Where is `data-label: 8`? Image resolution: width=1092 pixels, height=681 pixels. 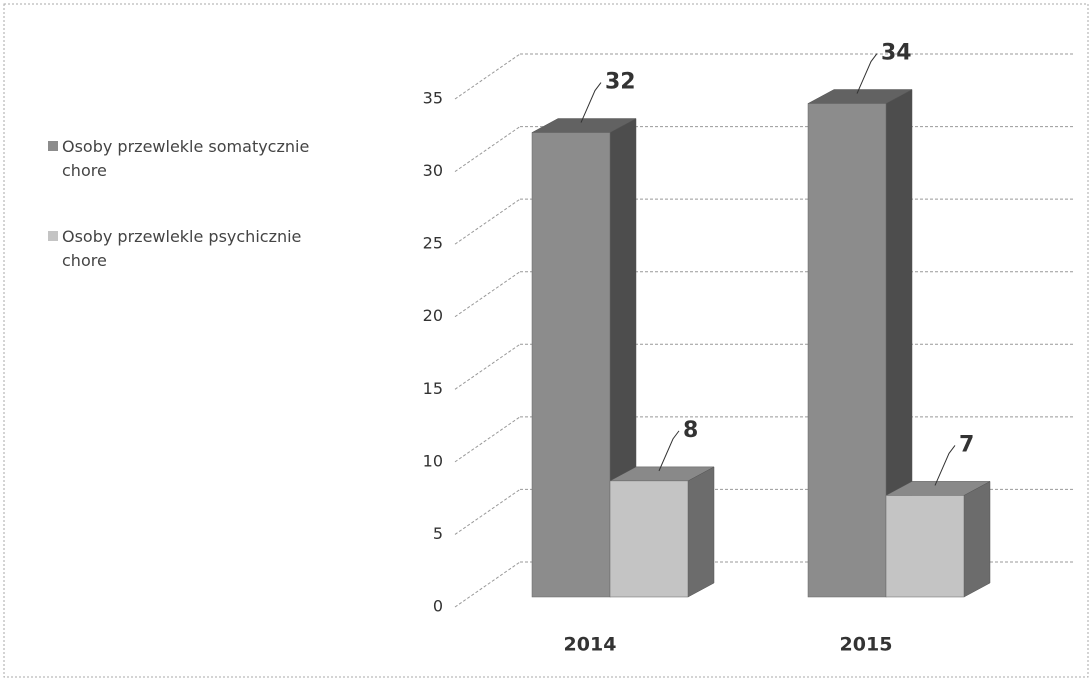 data-label: 8 is located at coordinates (690, 430).